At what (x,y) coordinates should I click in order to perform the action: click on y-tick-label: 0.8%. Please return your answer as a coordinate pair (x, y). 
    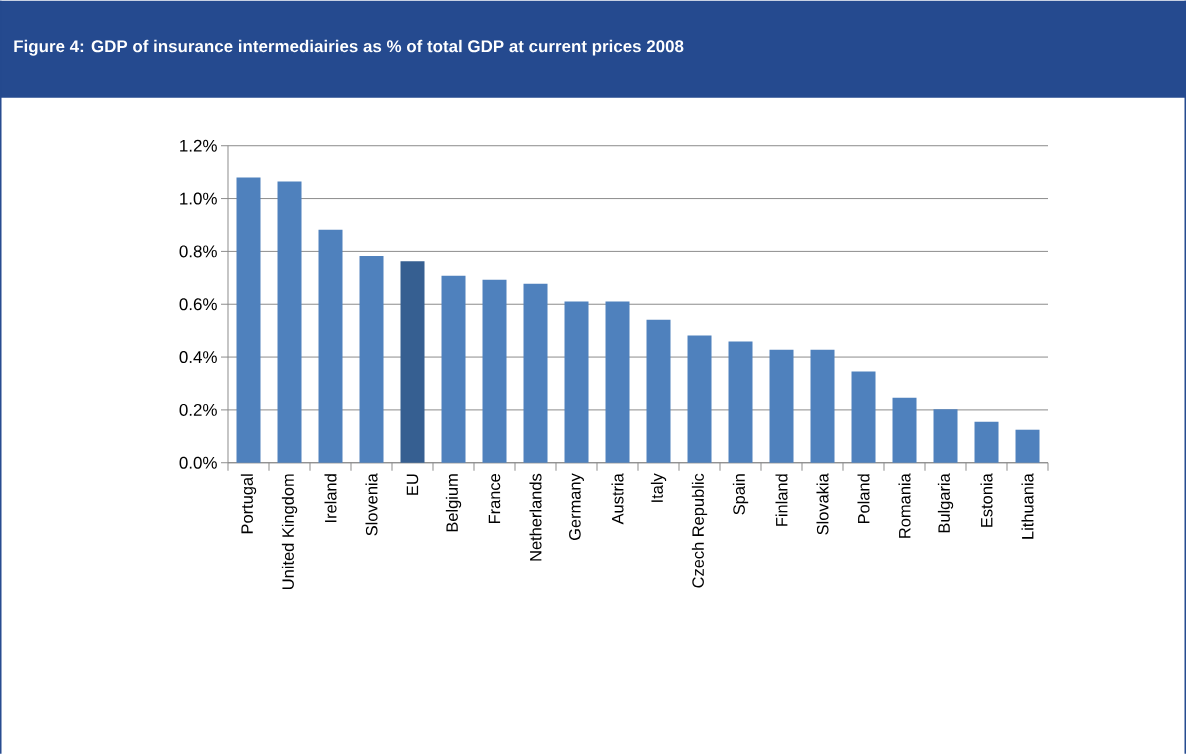
    Looking at the image, I should click on (198, 251).